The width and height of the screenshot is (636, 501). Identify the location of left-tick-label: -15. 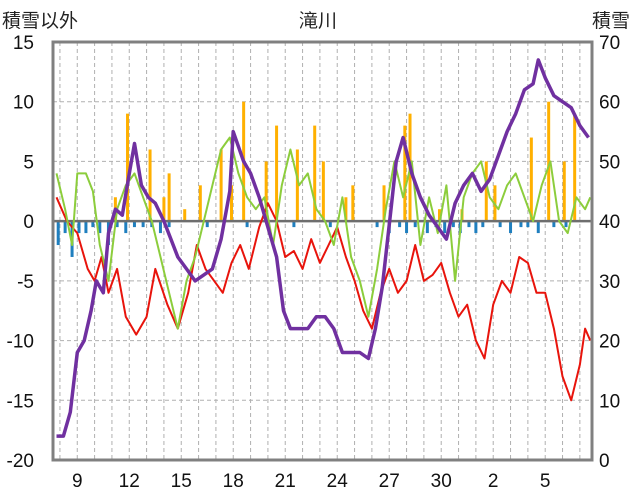
(20, 401).